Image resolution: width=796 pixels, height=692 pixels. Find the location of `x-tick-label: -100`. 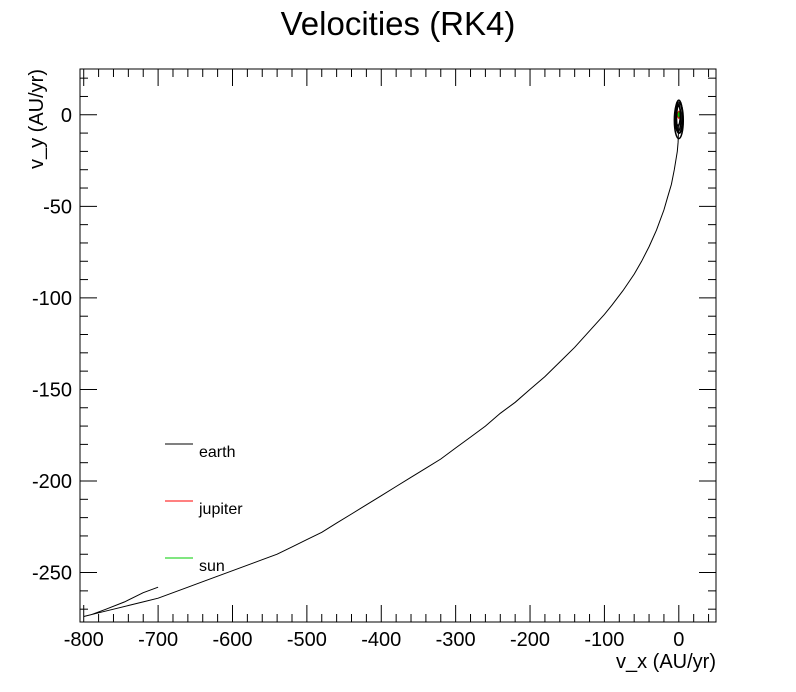

x-tick-label: -100 is located at coordinates (604, 640).